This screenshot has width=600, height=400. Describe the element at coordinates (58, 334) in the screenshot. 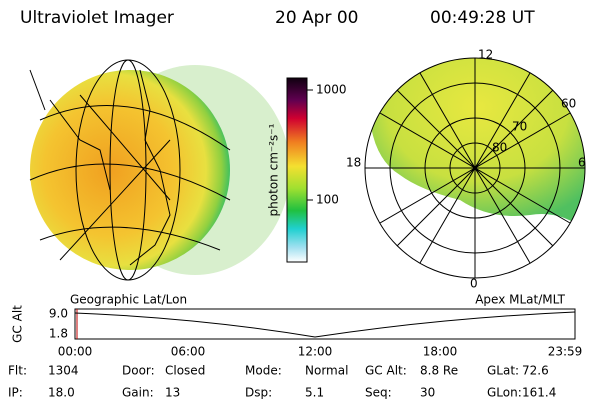

I see `y-tick: 1.8` at that location.